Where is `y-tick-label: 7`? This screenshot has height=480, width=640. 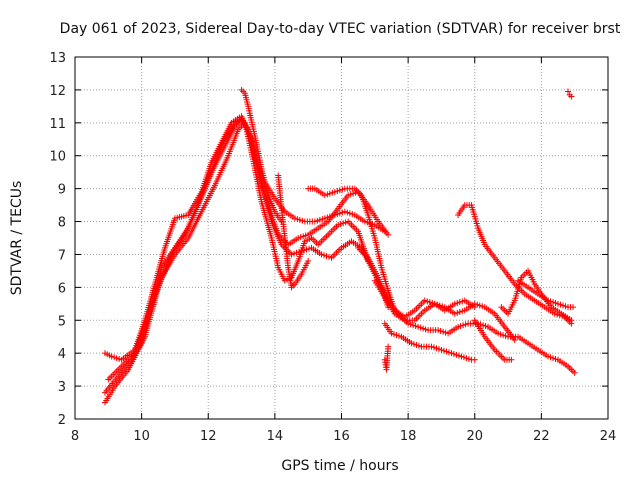
y-tick-label: 7 is located at coordinates (62, 255).